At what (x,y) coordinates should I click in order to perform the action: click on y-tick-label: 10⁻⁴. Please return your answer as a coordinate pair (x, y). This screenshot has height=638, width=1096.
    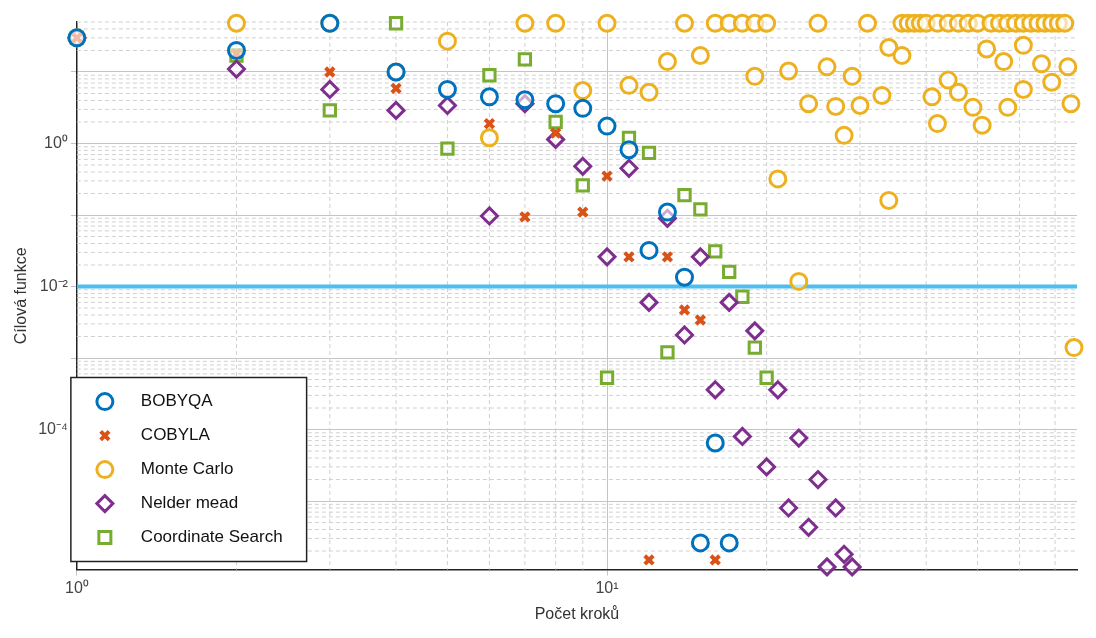
    Looking at the image, I should click on (53, 428).